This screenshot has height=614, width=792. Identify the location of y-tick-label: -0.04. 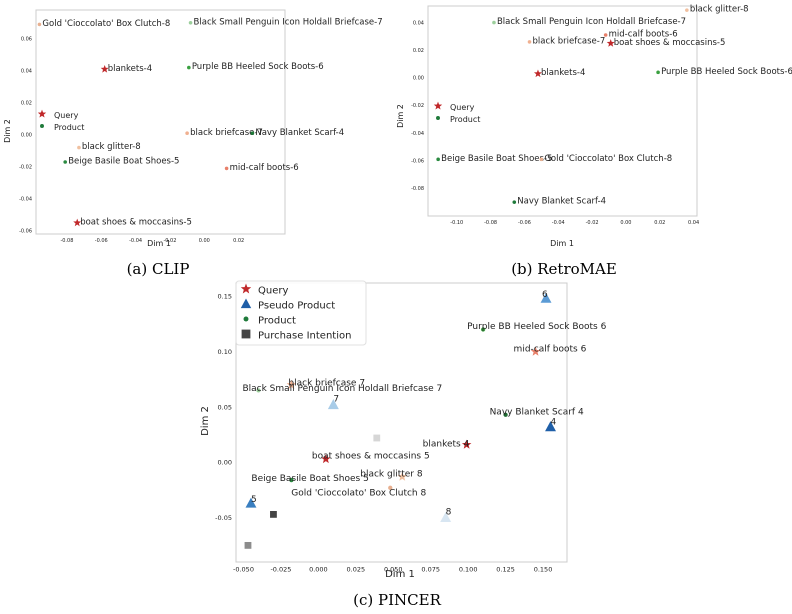
(25, 200).